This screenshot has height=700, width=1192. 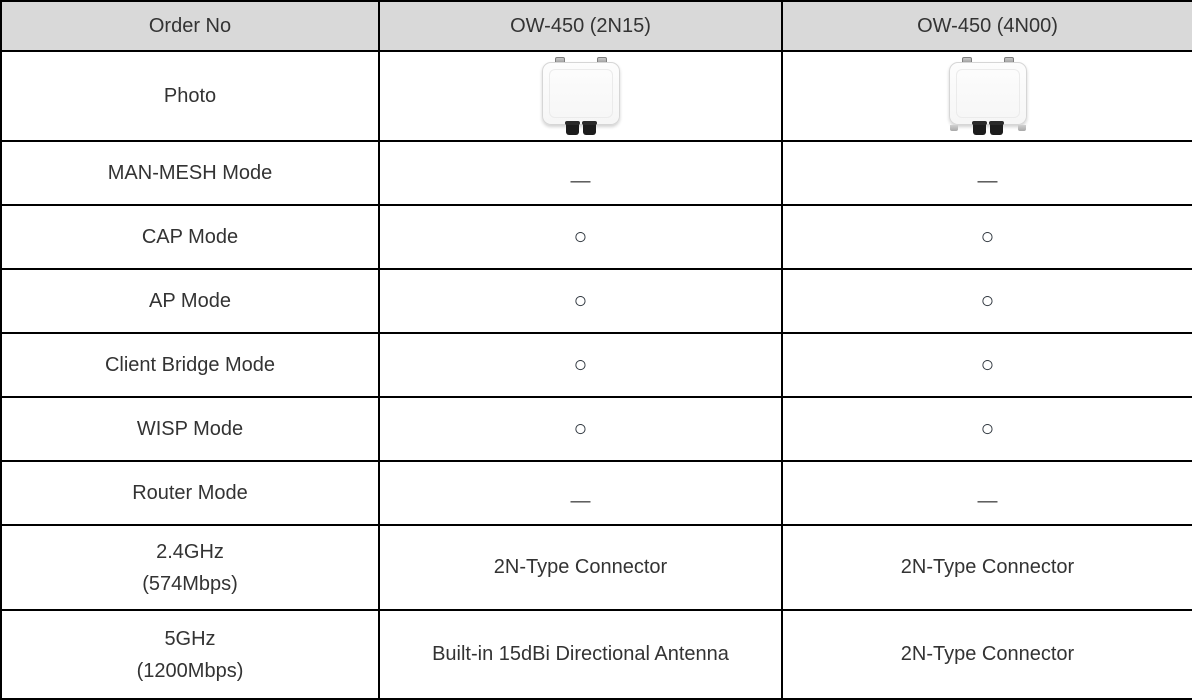 What do you see at coordinates (190, 567) in the screenshot?
I see `row-label-2-4ghz: 2.4GHz (574Mbps)` at bounding box center [190, 567].